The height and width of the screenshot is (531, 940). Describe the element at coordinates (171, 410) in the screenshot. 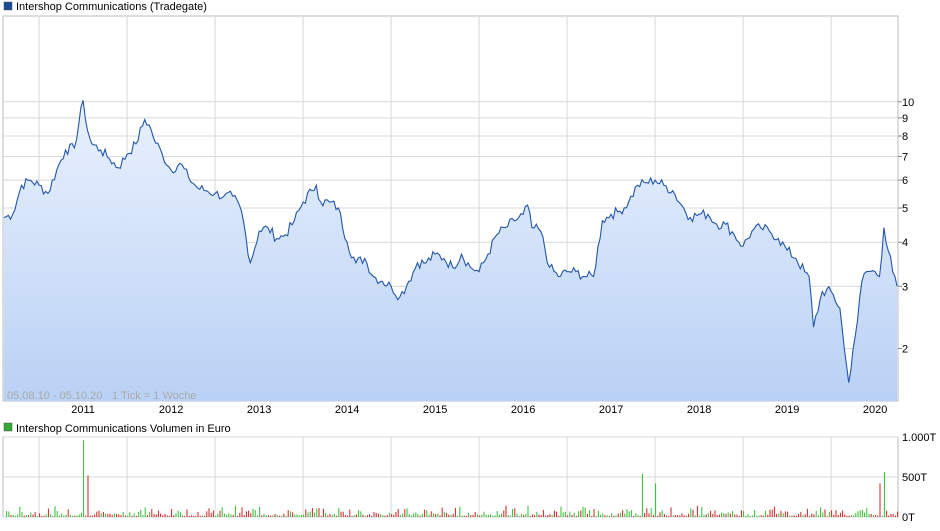

I see `price-x-tick-label: 2012` at that location.